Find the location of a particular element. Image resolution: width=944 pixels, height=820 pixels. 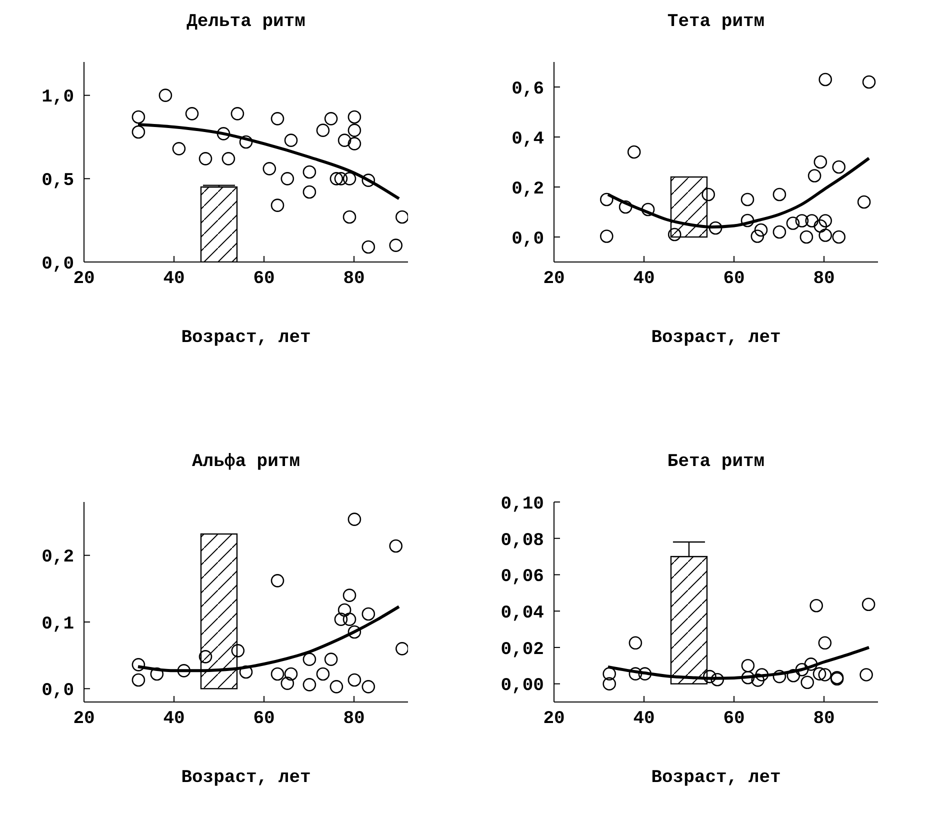

chart-title: Бета ритм is located at coordinates (716, 462).